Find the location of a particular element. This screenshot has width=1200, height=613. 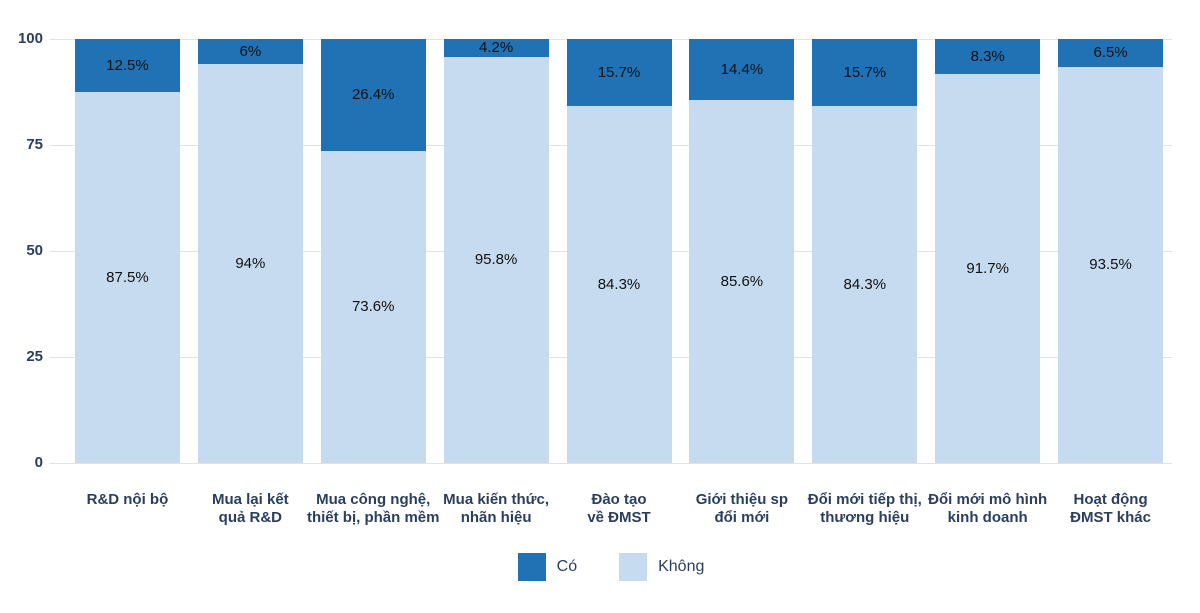

bar: 6% 94% is located at coordinates (250, 251).